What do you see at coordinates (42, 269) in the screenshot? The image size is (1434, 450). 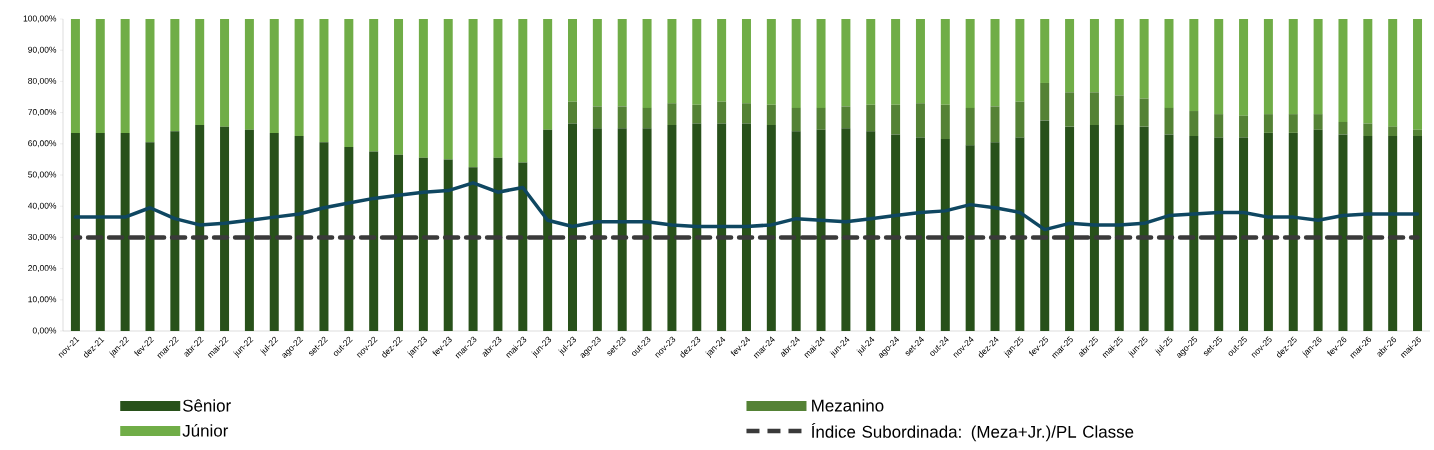 I see `y-tick-label: 20,00%` at bounding box center [42, 269].